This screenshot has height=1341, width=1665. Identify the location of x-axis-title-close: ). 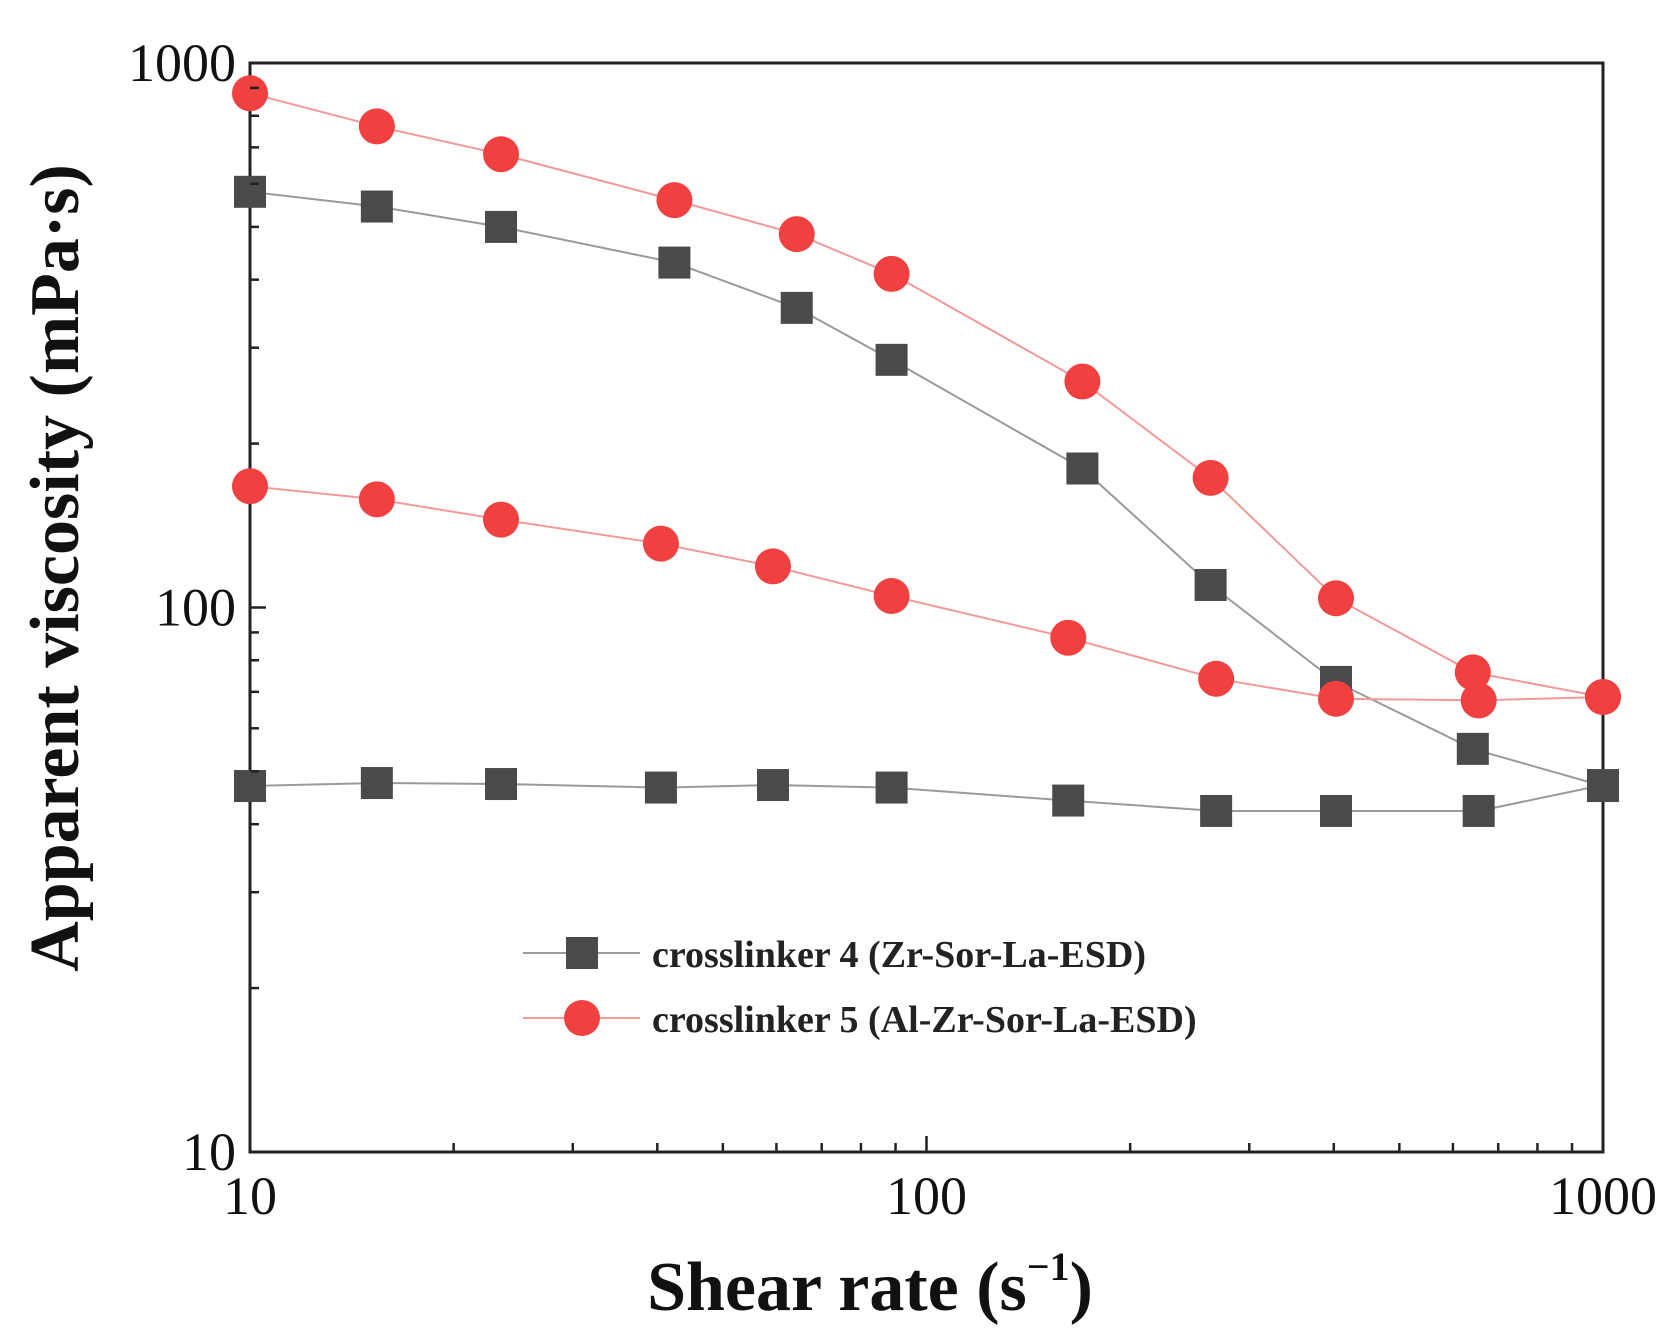
(1081, 1287).